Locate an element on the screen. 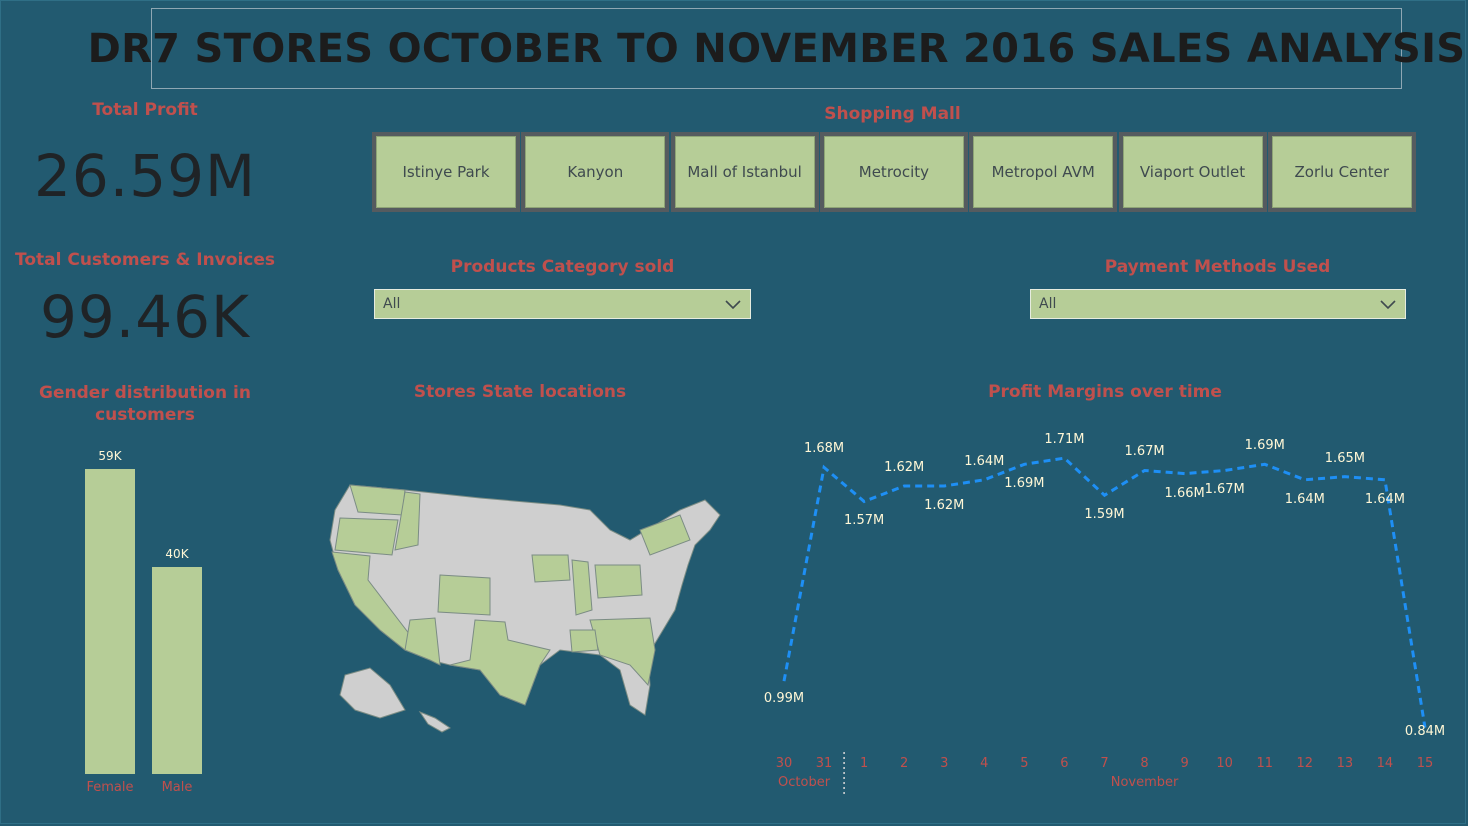 Image resolution: width=1468 pixels, height=826 pixels. category-dropdown-value: All is located at coordinates (392, 304).